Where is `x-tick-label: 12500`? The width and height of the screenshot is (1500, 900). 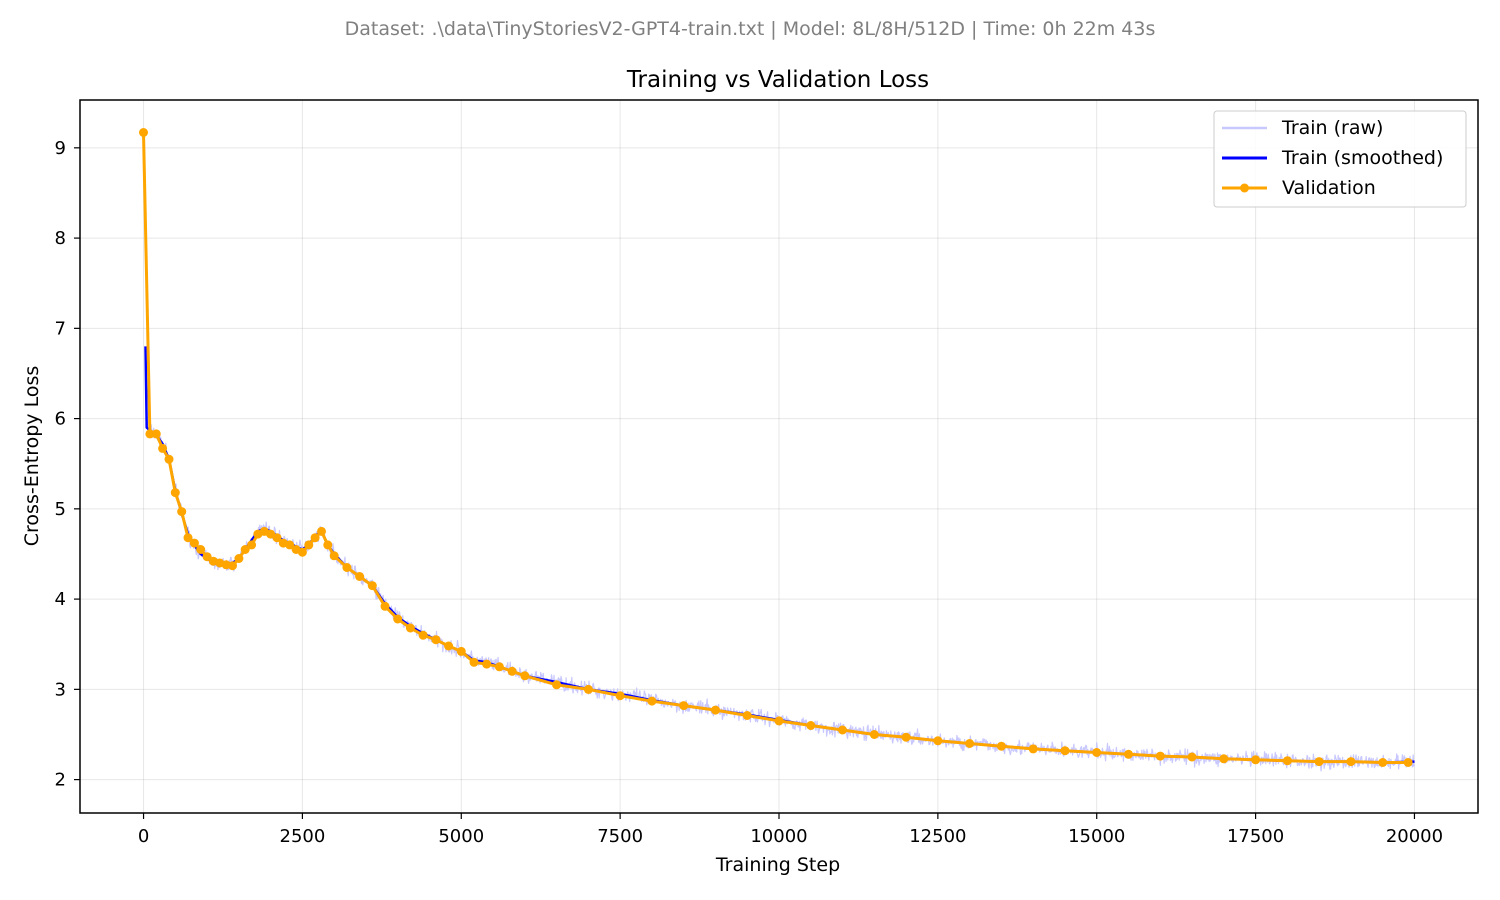
x-tick-label: 12500 is located at coordinates (937, 836).